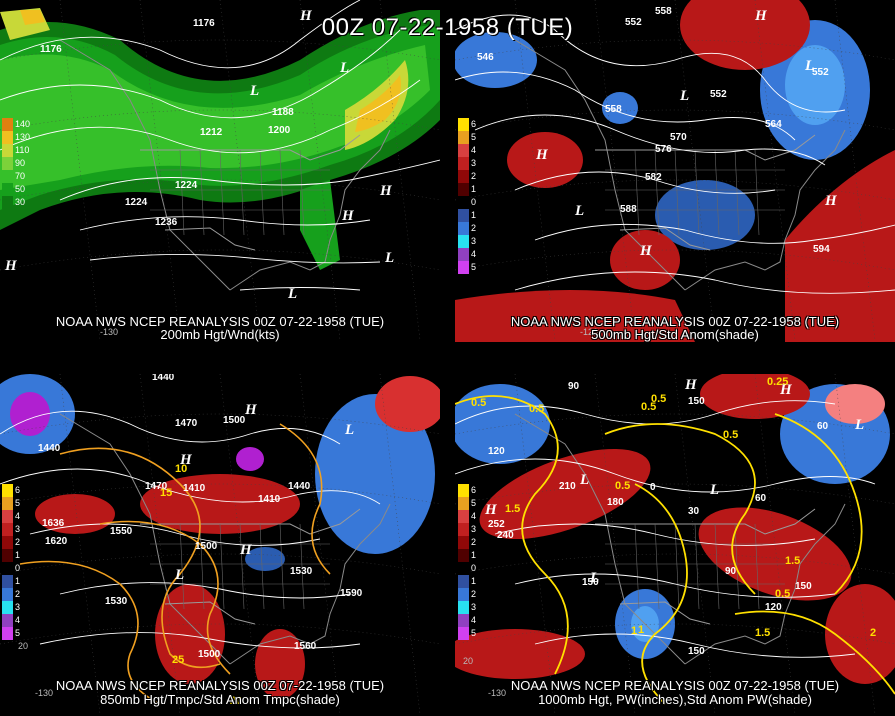 This screenshot has width=895, height=716. What do you see at coordinates (121, 531) in the screenshot?
I see `contour-label: 1550` at bounding box center [121, 531].